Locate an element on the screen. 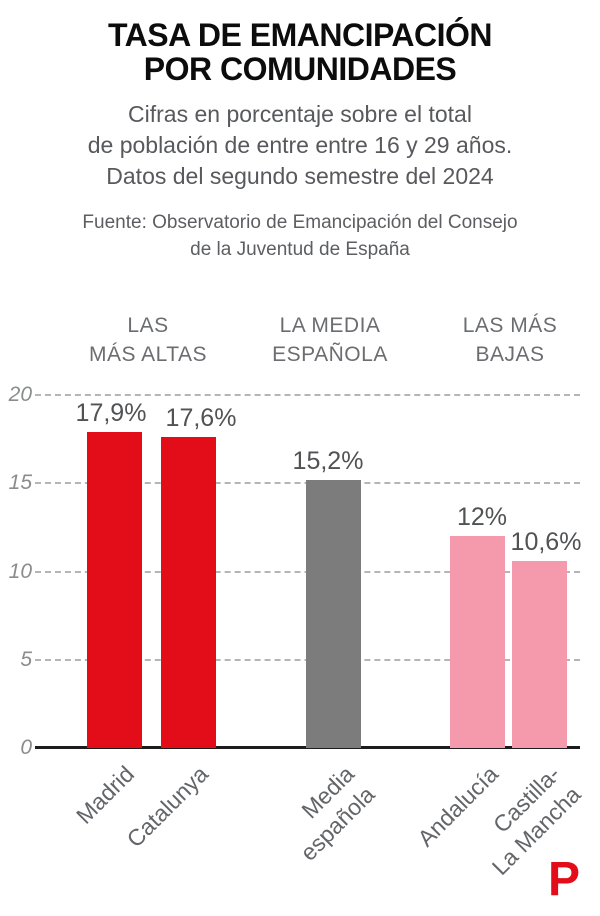 The width and height of the screenshot is (600, 916). bar-castilla-la-mancha is located at coordinates (539, 654).